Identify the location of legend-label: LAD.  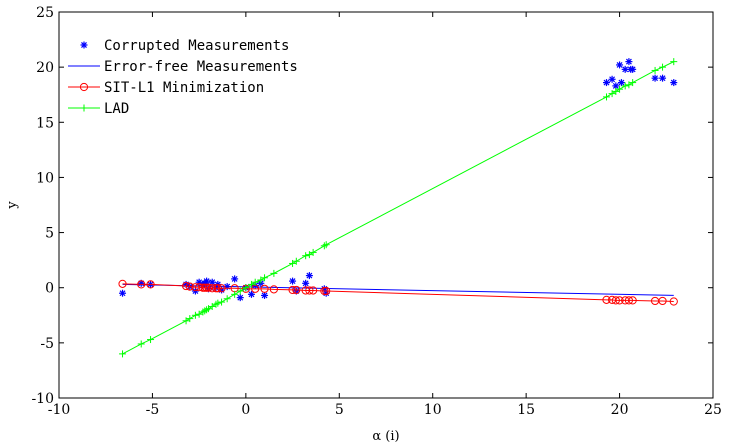
(116, 109).